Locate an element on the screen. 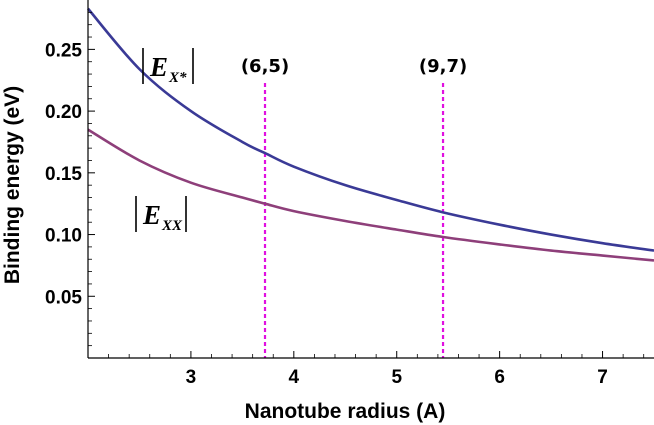 This screenshot has width=654, height=425. x-axis-title: Nanotube radius (A) is located at coordinates (345, 411).